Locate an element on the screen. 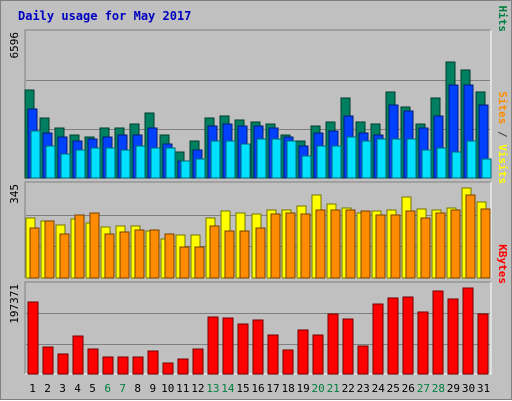  x-tick-label: 27 is located at coordinates (423, 388).